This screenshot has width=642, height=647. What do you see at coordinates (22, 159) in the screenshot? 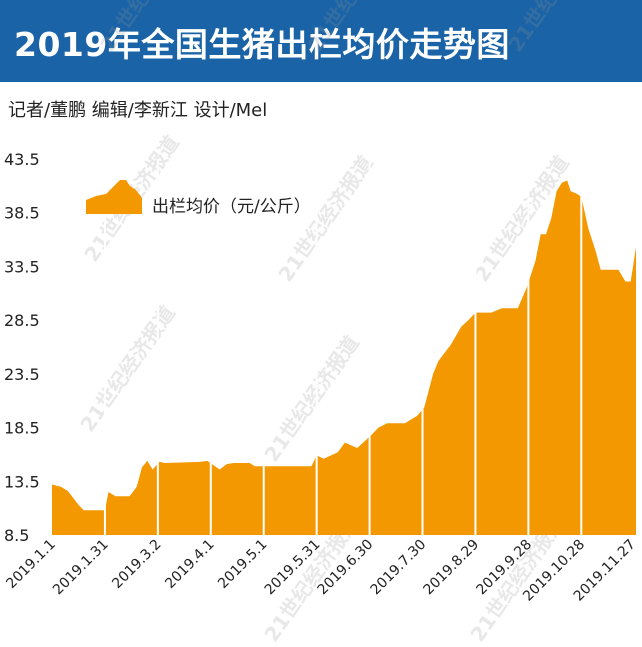
I see `y-tick-label: 43.5` at bounding box center [22, 159].